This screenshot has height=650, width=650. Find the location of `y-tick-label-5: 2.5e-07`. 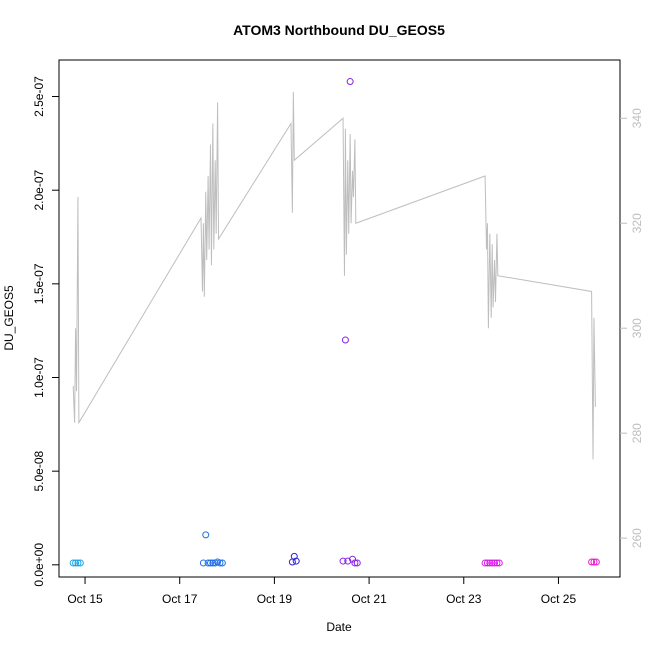

y-tick-label-5: 2.5e-07 is located at coordinates (39, 96).